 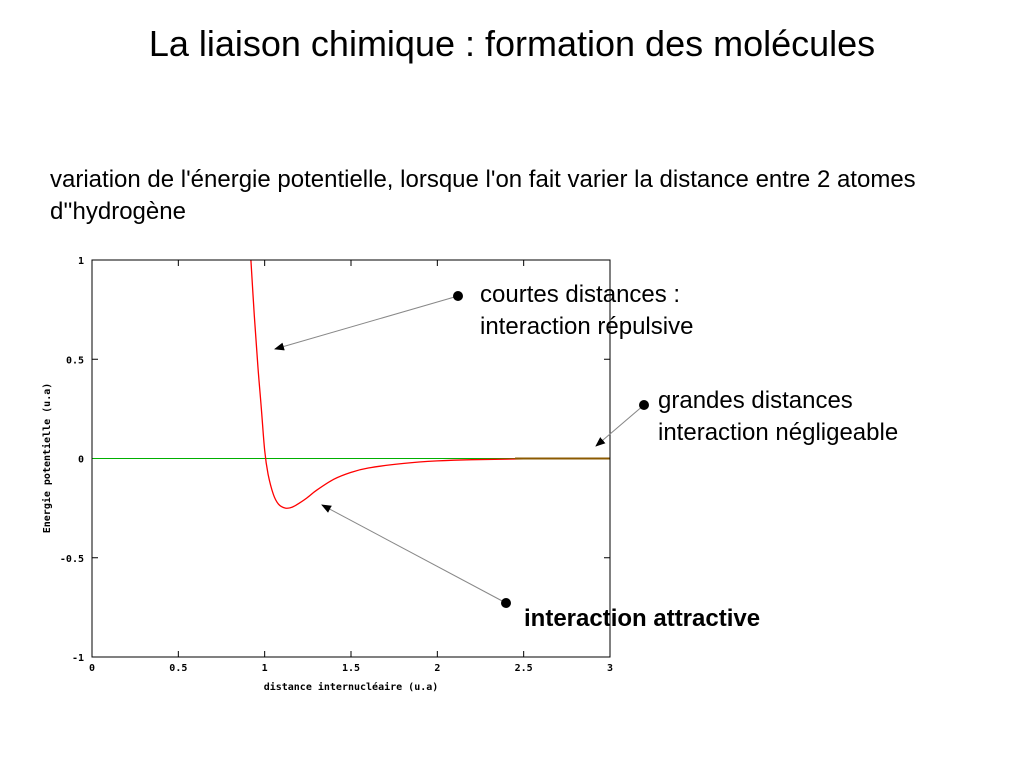 What do you see at coordinates (92, 668) in the screenshot?
I see `x-tick-label: 0` at bounding box center [92, 668].